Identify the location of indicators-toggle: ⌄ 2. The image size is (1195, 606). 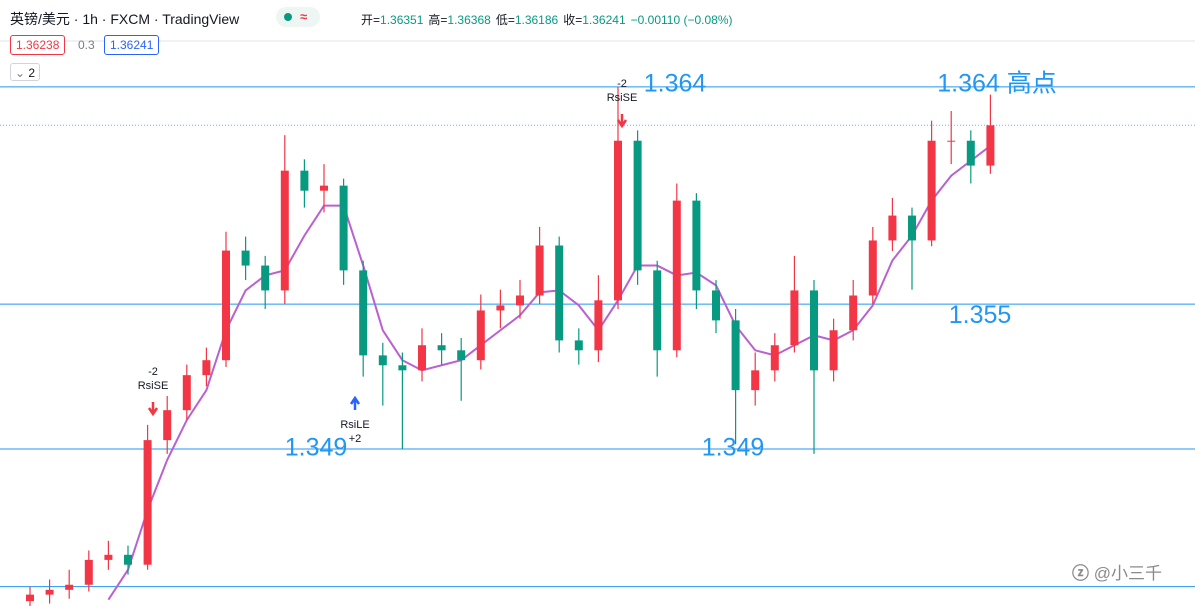
(25, 72).